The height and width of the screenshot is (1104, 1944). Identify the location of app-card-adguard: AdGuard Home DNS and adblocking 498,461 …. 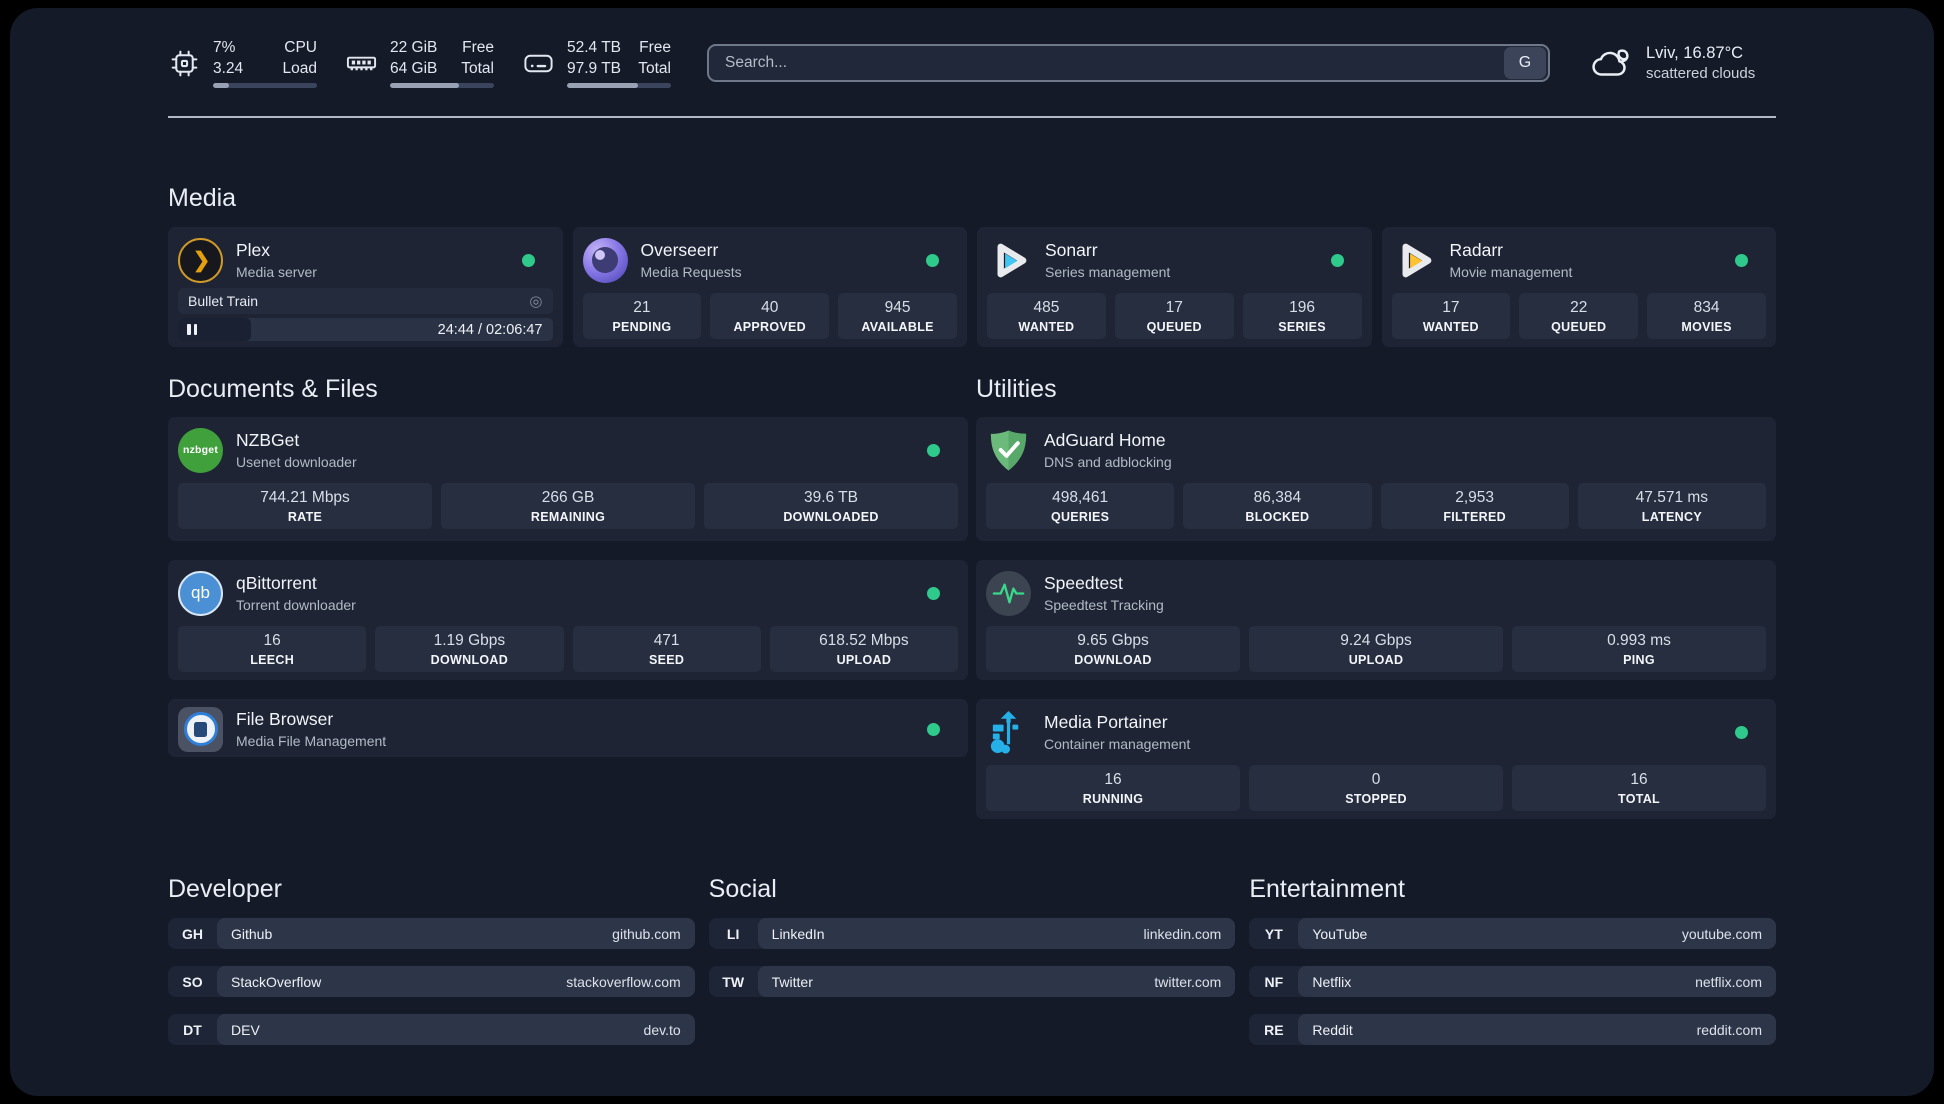
(1376, 479).